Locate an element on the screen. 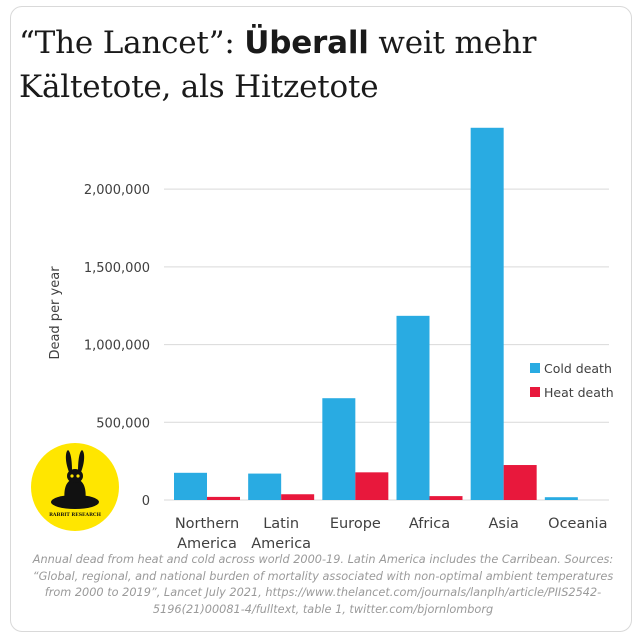  y-tick-label: 500,000 is located at coordinates (123, 423).